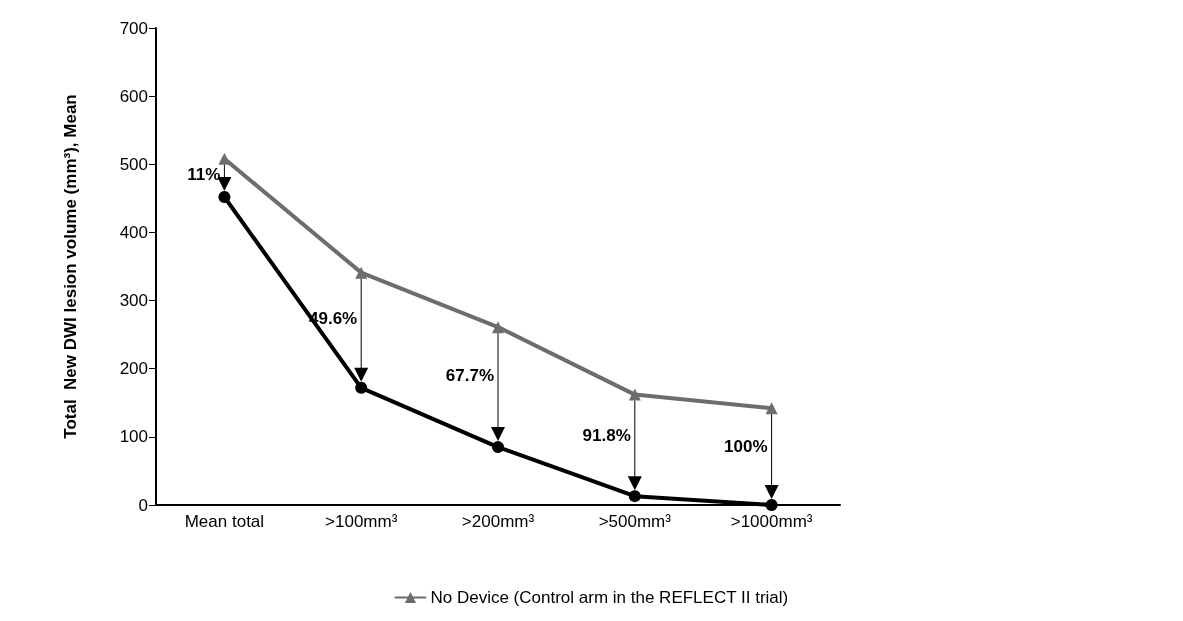  What do you see at coordinates (70, 266) in the screenshot?
I see `y-axis-title: Total New DWI lesion volume (mm³), Mean` at bounding box center [70, 266].